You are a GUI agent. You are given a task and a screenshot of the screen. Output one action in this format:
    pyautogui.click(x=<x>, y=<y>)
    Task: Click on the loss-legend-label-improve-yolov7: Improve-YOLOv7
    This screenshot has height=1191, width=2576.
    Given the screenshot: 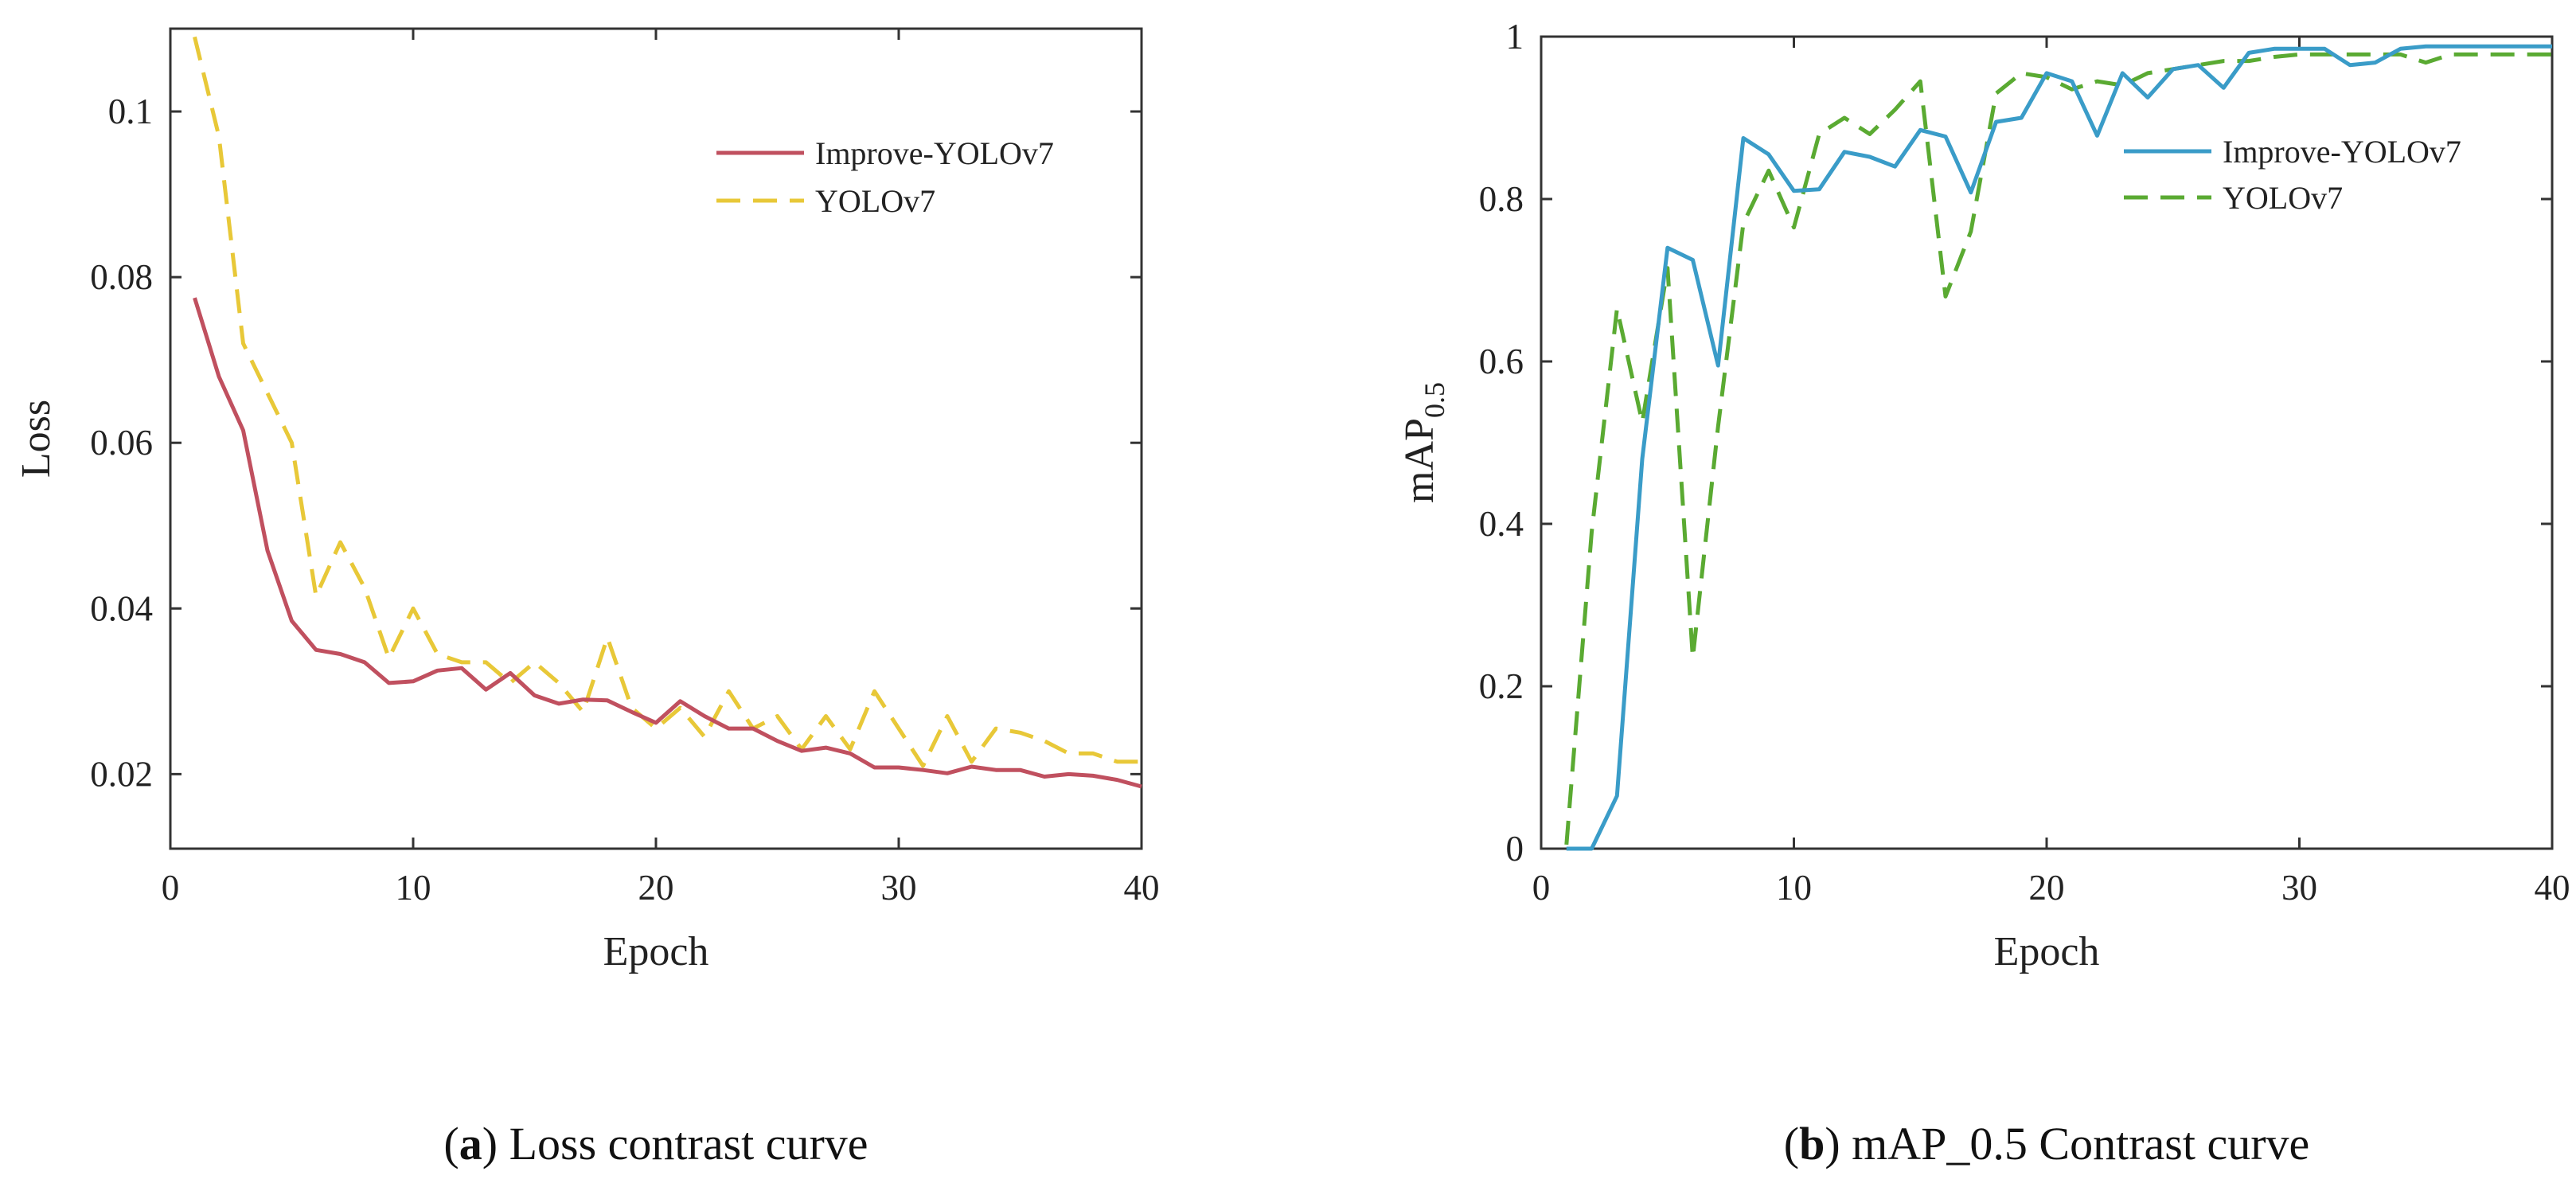 What is the action you would take?
    pyautogui.click(x=934, y=153)
    